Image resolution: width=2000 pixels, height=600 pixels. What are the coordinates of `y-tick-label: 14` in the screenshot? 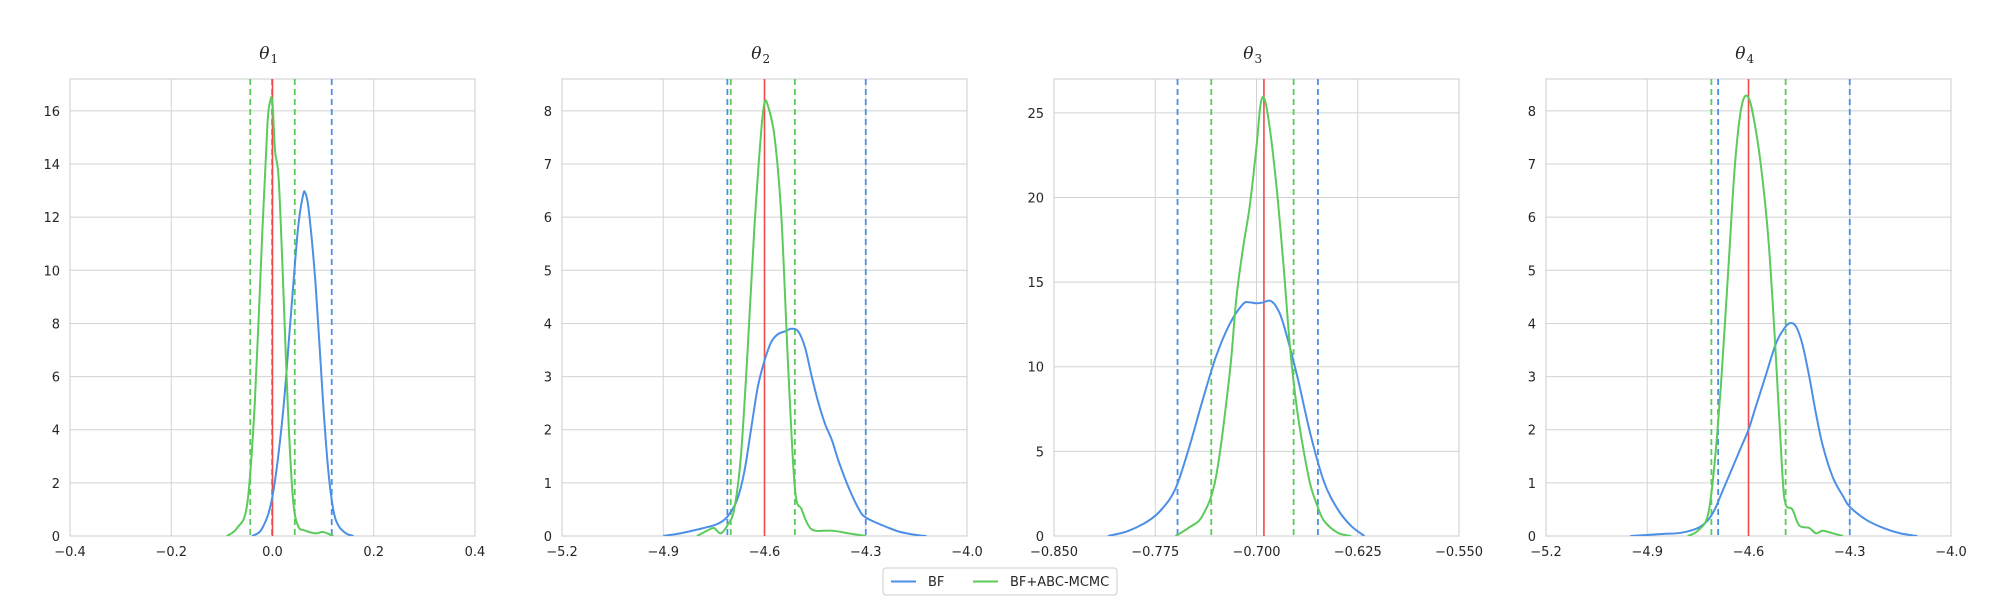 It's located at (51, 165).